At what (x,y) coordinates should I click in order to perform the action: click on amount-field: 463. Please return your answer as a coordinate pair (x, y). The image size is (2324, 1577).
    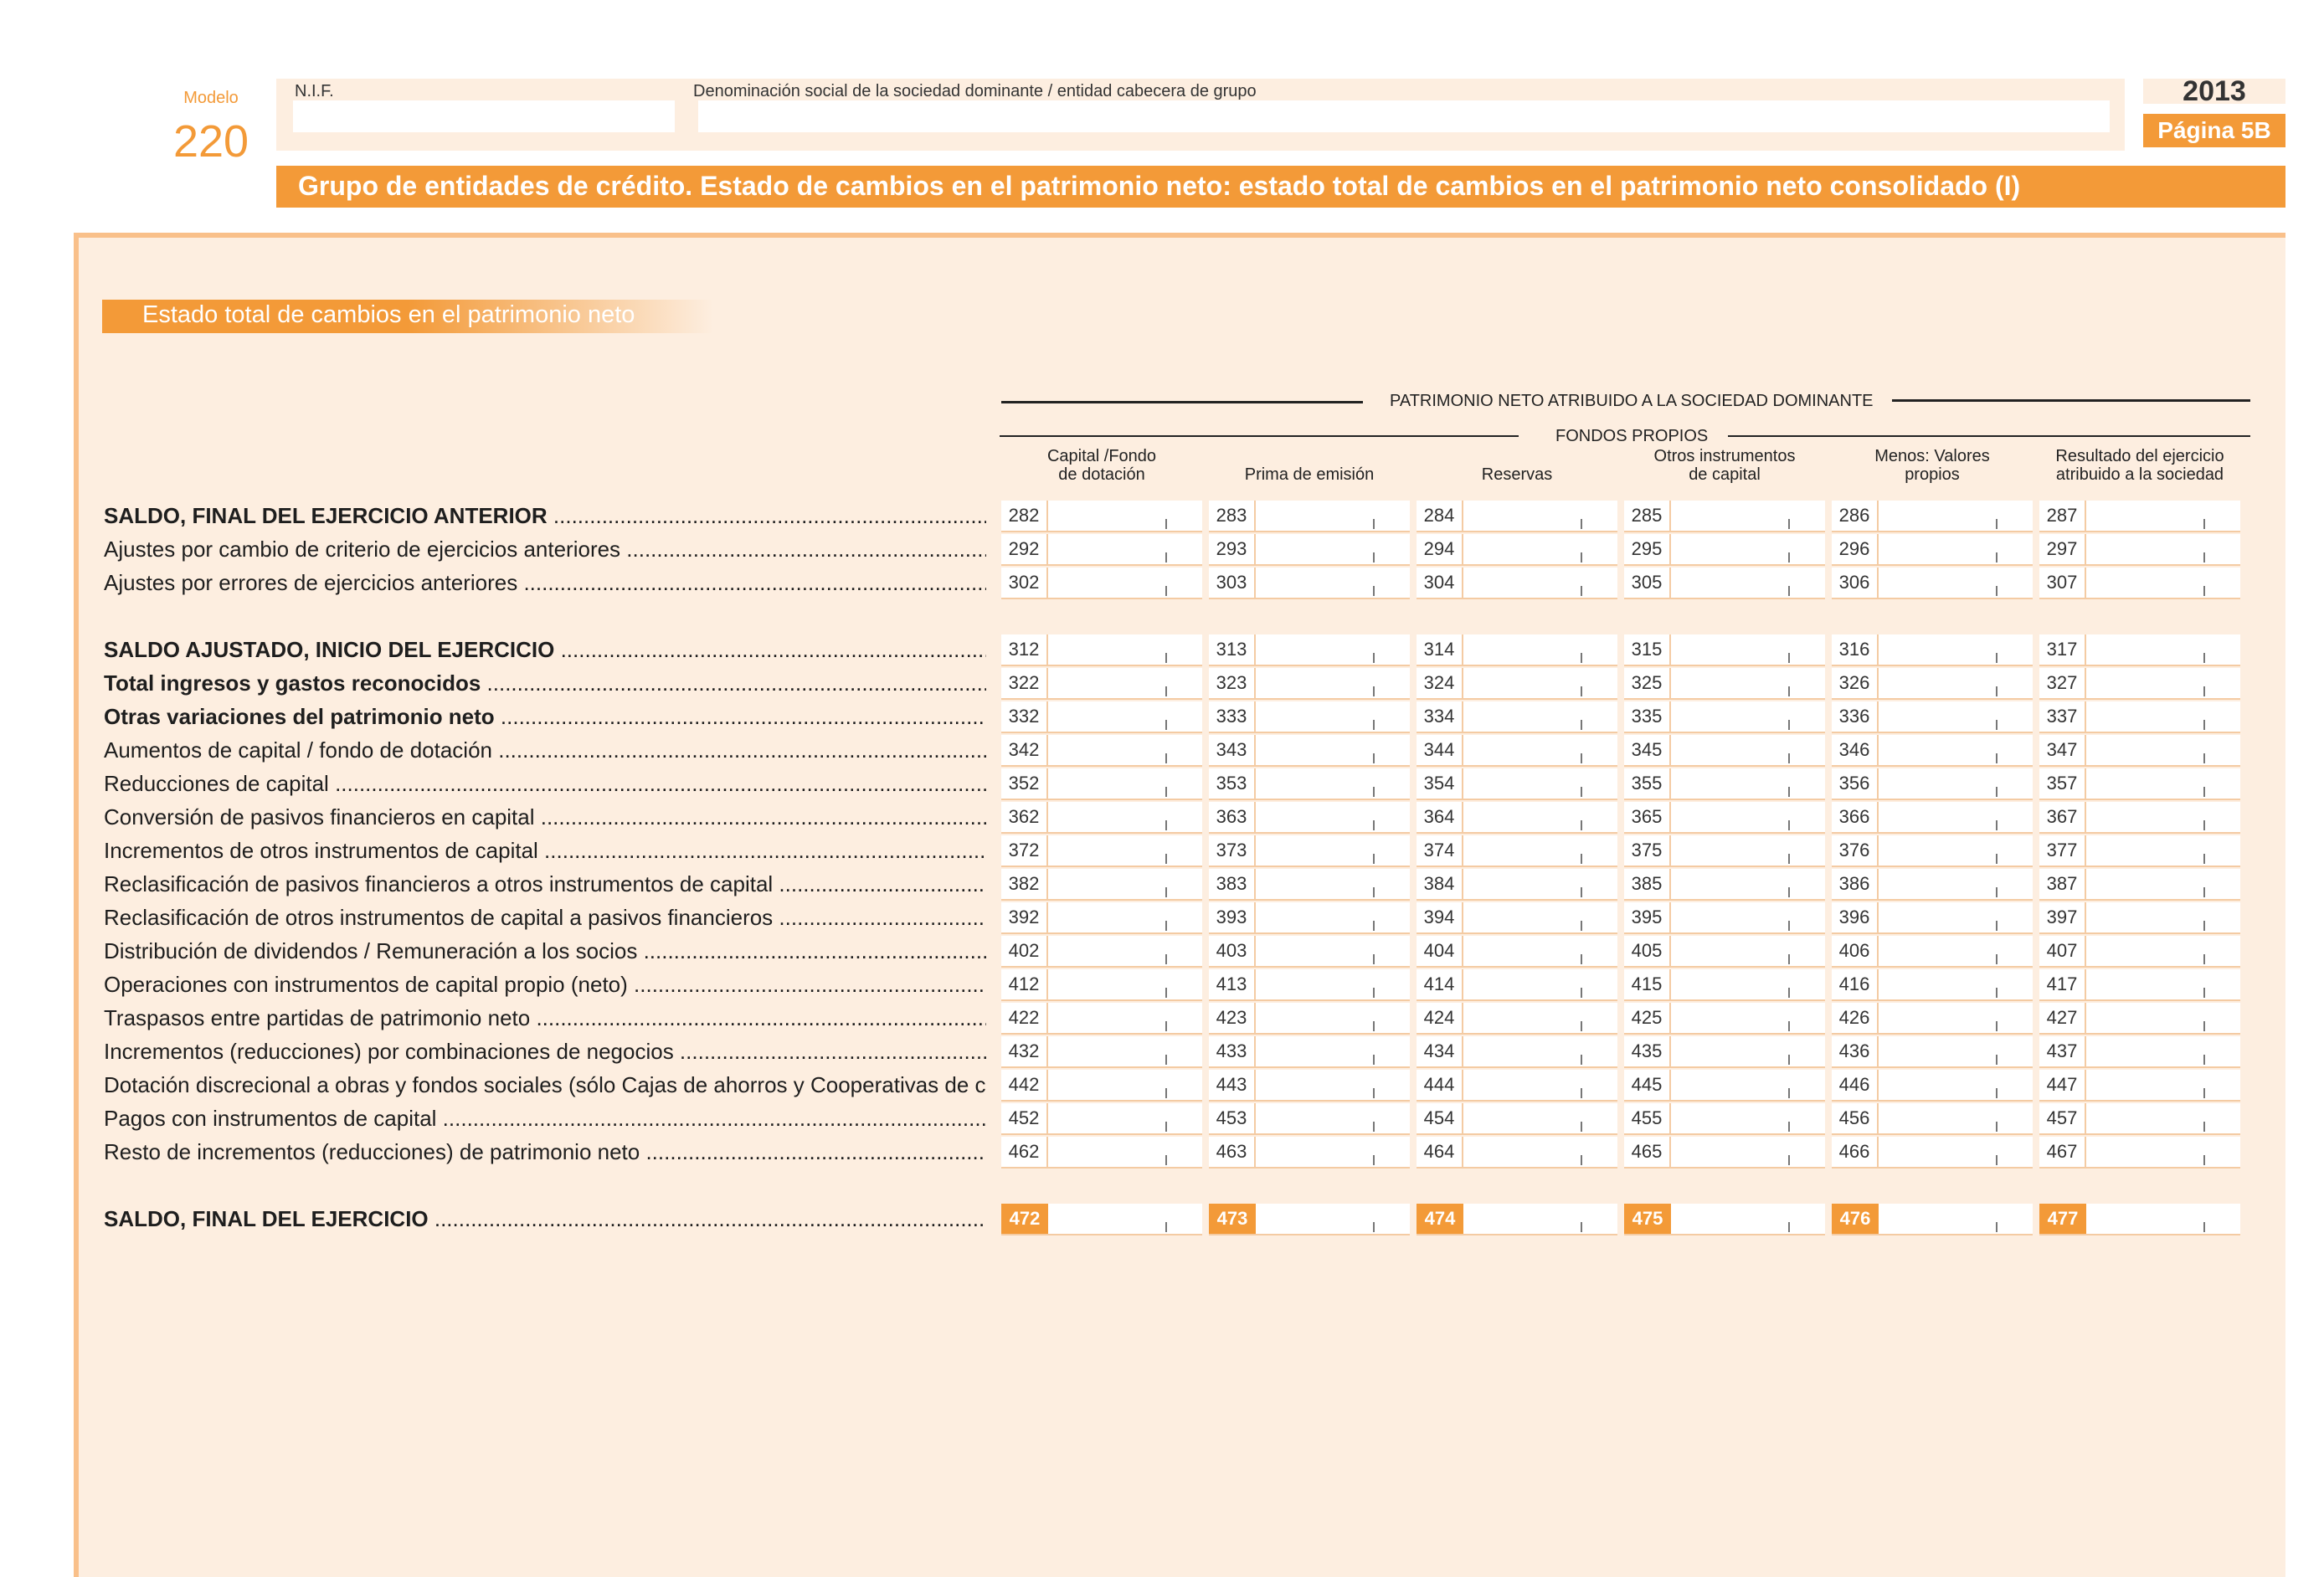
    Looking at the image, I should click on (1309, 1153).